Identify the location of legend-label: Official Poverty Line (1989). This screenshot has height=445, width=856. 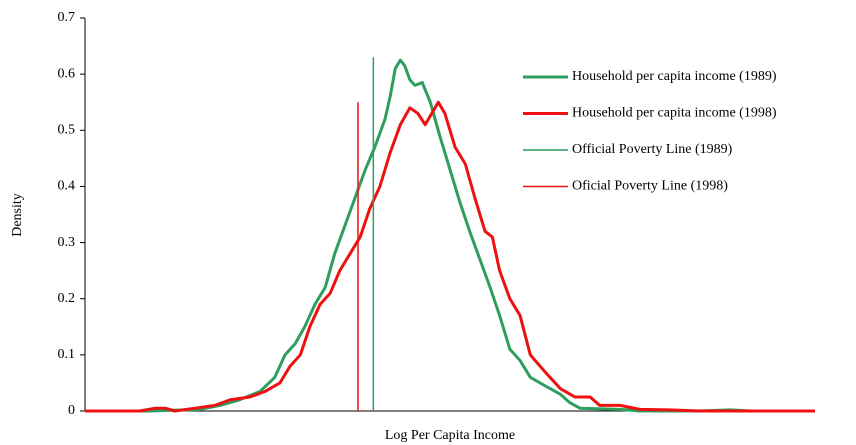
(652, 149).